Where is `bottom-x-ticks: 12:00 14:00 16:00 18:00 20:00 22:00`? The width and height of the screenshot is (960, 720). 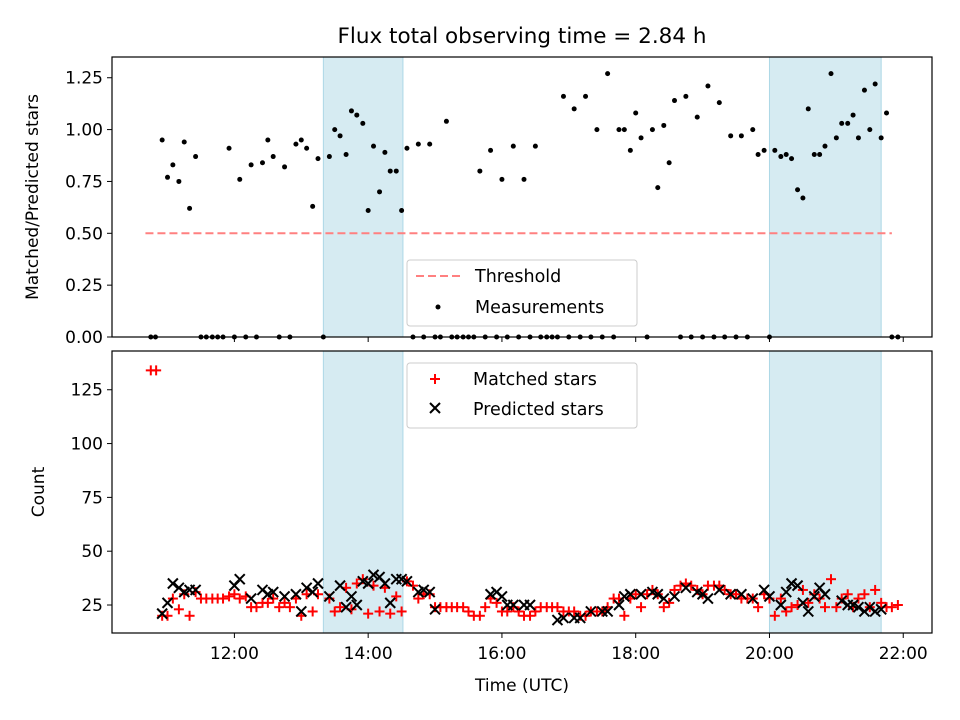 bottom-x-ticks: 12:00 14:00 16:00 18:00 20:00 22:00 is located at coordinates (569, 648).